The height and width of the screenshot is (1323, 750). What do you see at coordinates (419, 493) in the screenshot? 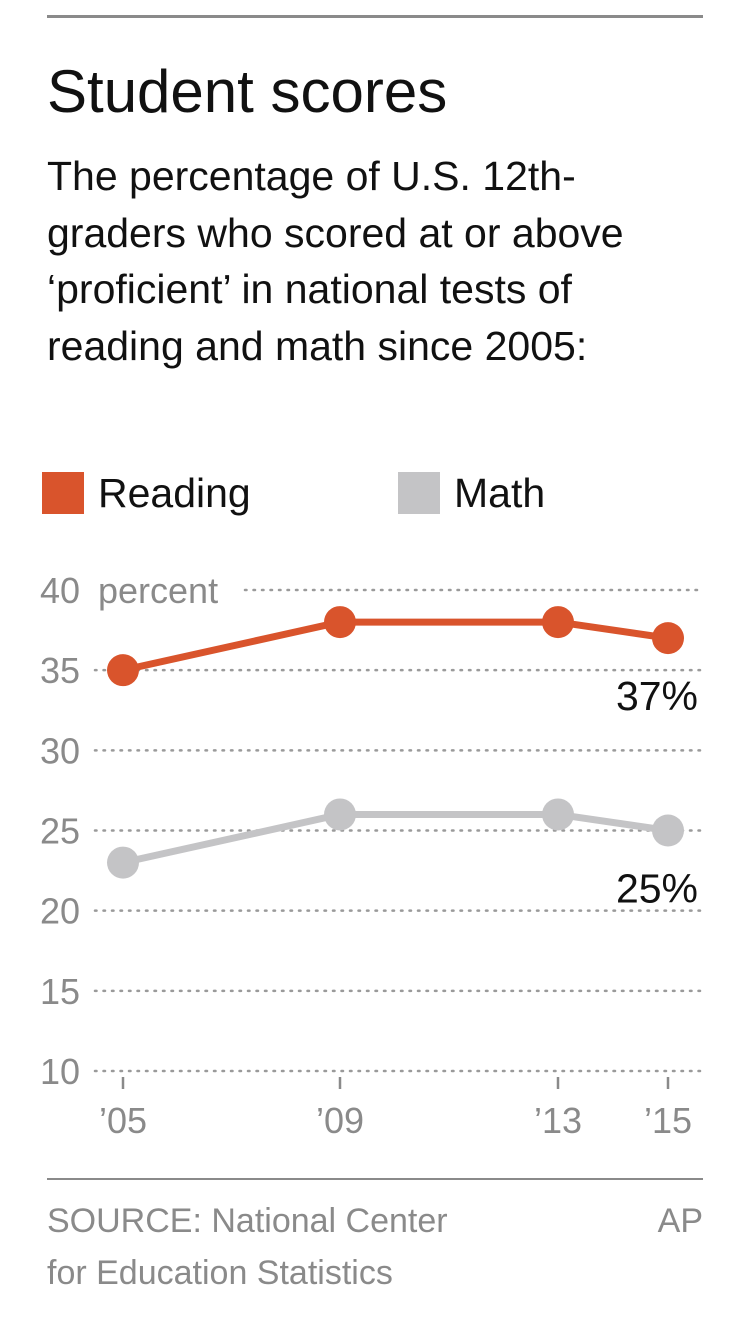
I see `legend-swatch-math` at bounding box center [419, 493].